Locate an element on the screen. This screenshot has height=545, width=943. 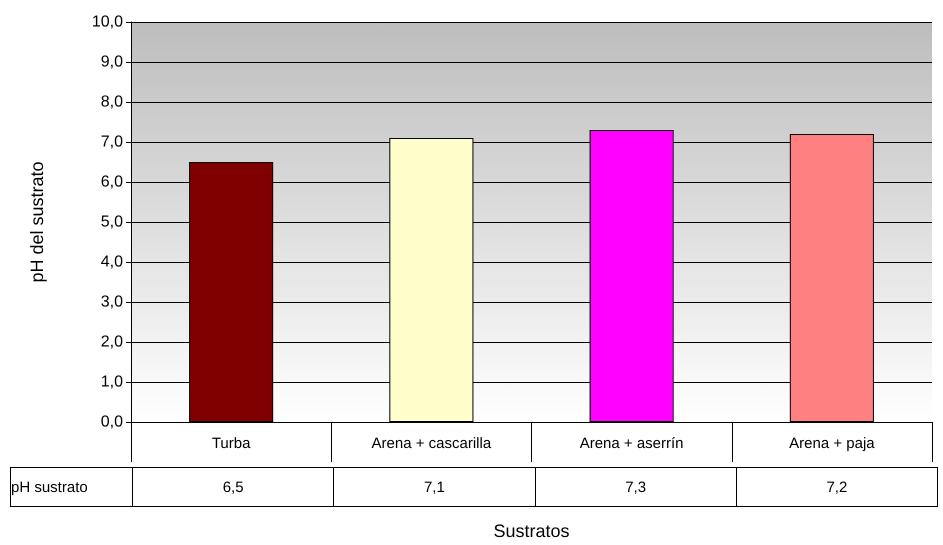
x-axis-title: Sustratos is located at coordinates (531, 531).